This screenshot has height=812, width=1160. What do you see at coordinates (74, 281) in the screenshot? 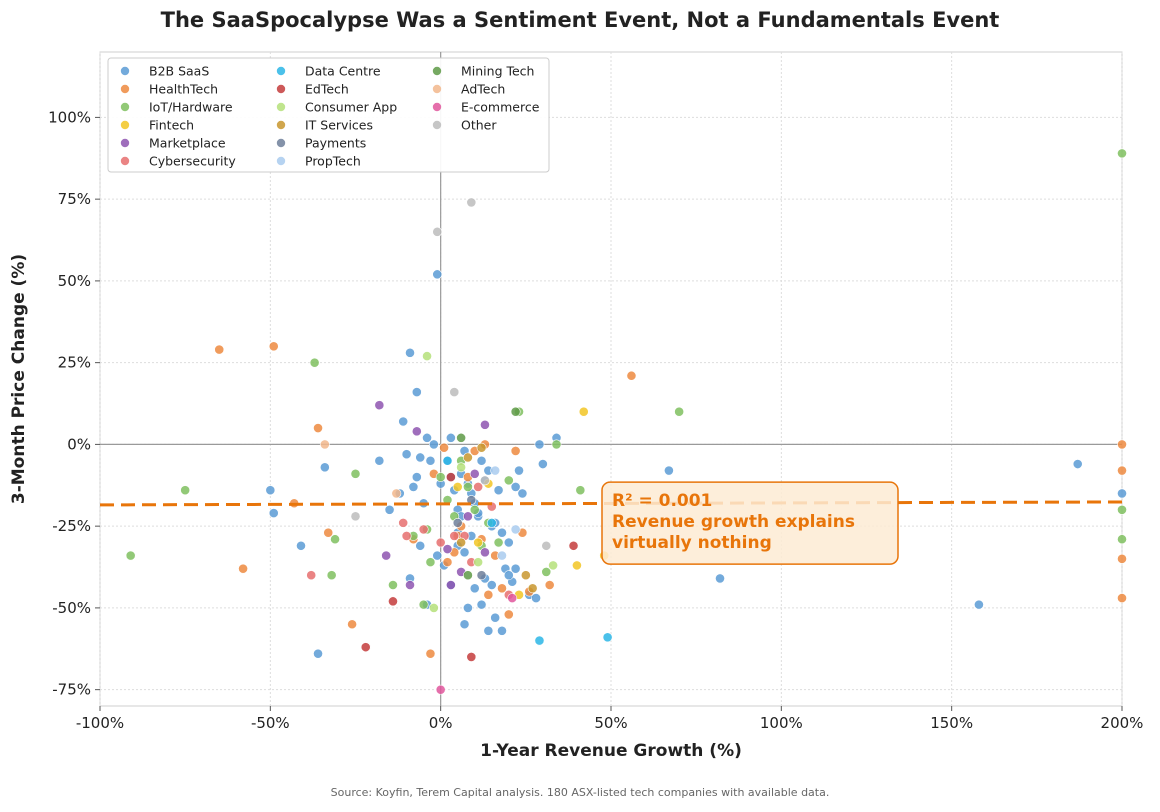
I see `y-tick-label: 50%` at bounding box center [74, 281].